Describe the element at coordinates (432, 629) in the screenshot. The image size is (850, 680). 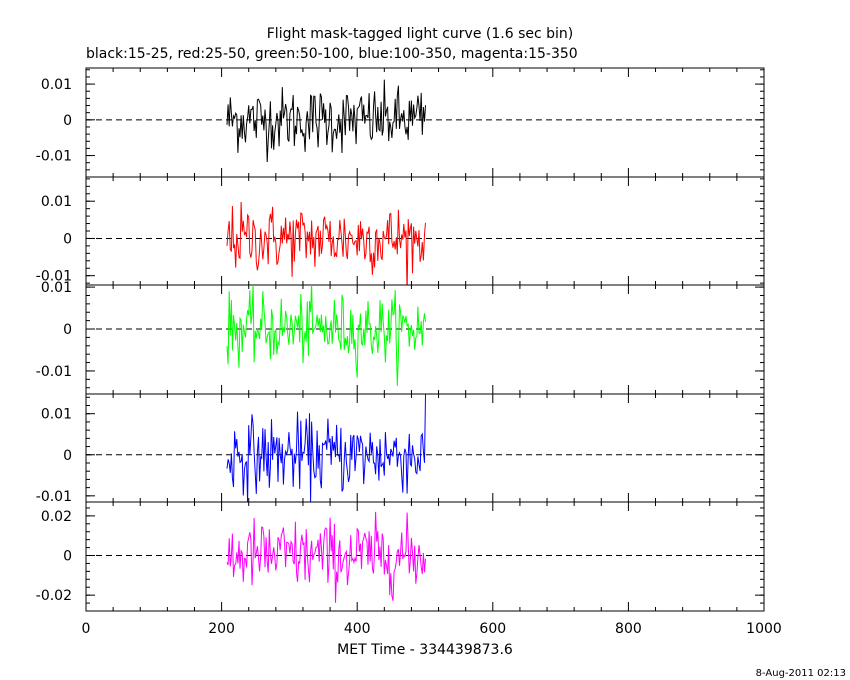
I see `x-axis: 0 200 400 600 800 1000` at that location.